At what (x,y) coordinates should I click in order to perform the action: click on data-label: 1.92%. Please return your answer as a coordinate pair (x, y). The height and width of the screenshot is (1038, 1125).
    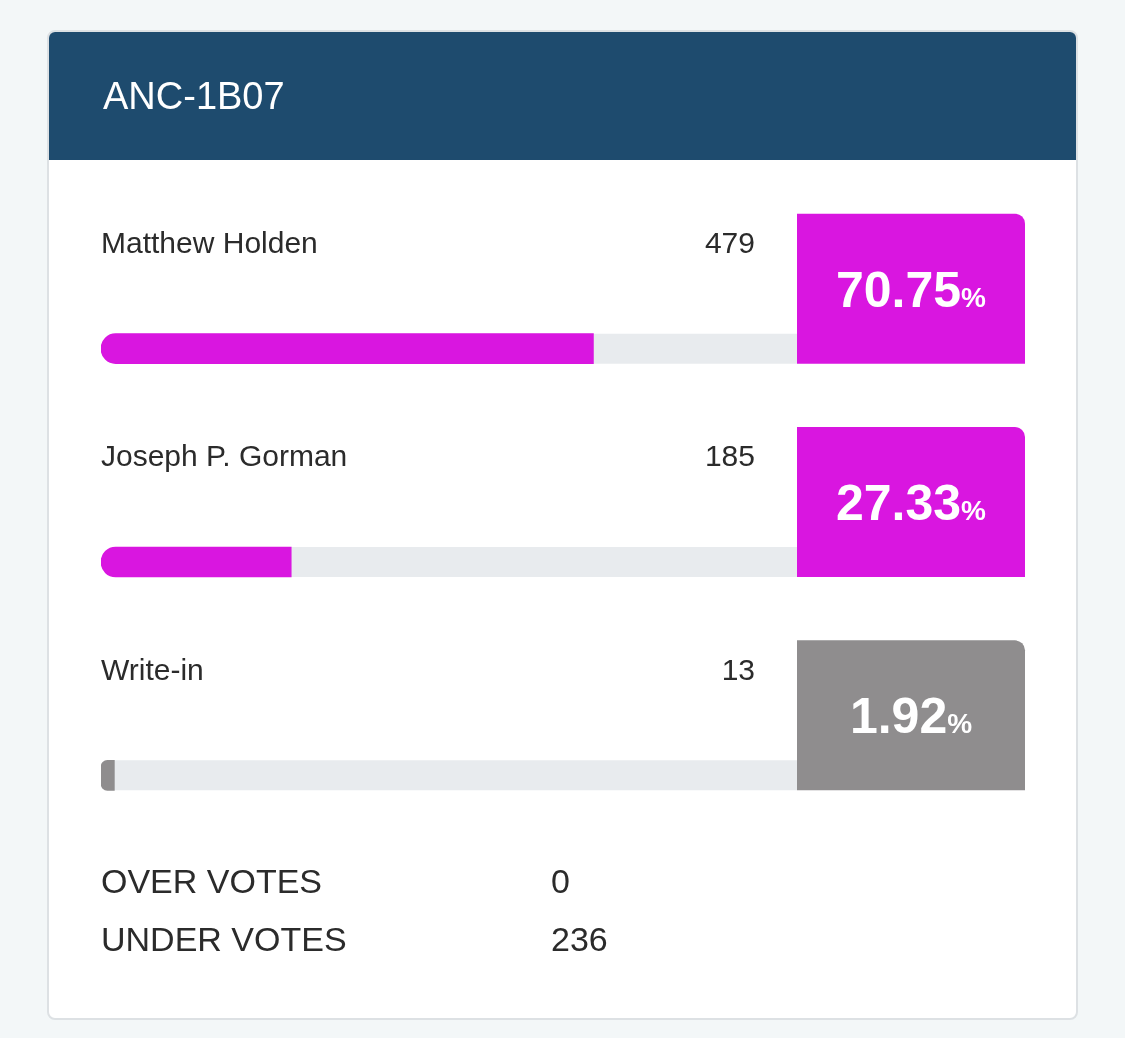
    Looking at the image, I should click on (911, 716).